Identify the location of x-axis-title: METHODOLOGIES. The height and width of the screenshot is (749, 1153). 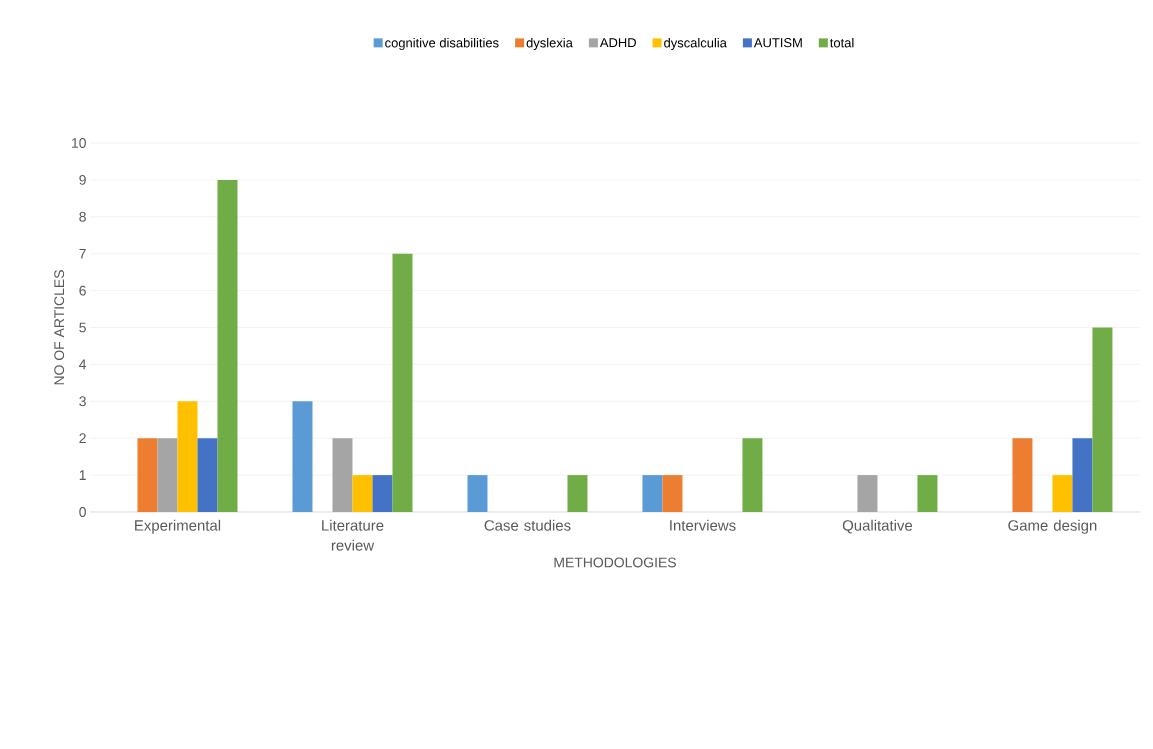
(615, 562).